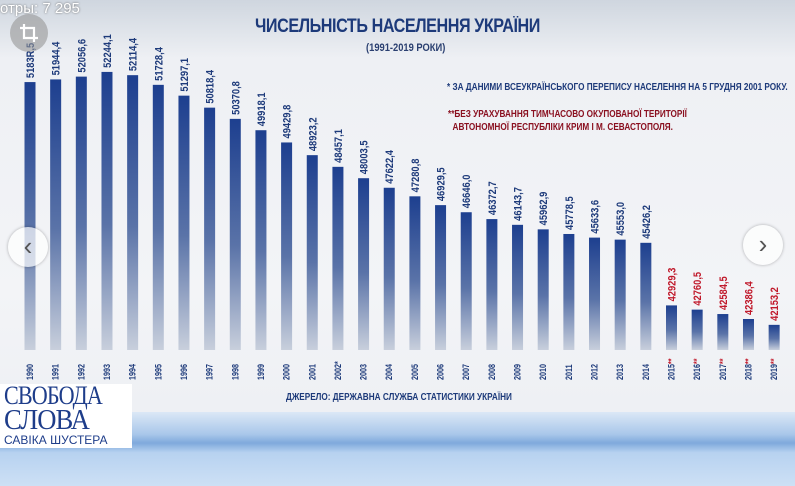  I want to click on year-tick-label: 2014, so click(646, 372).